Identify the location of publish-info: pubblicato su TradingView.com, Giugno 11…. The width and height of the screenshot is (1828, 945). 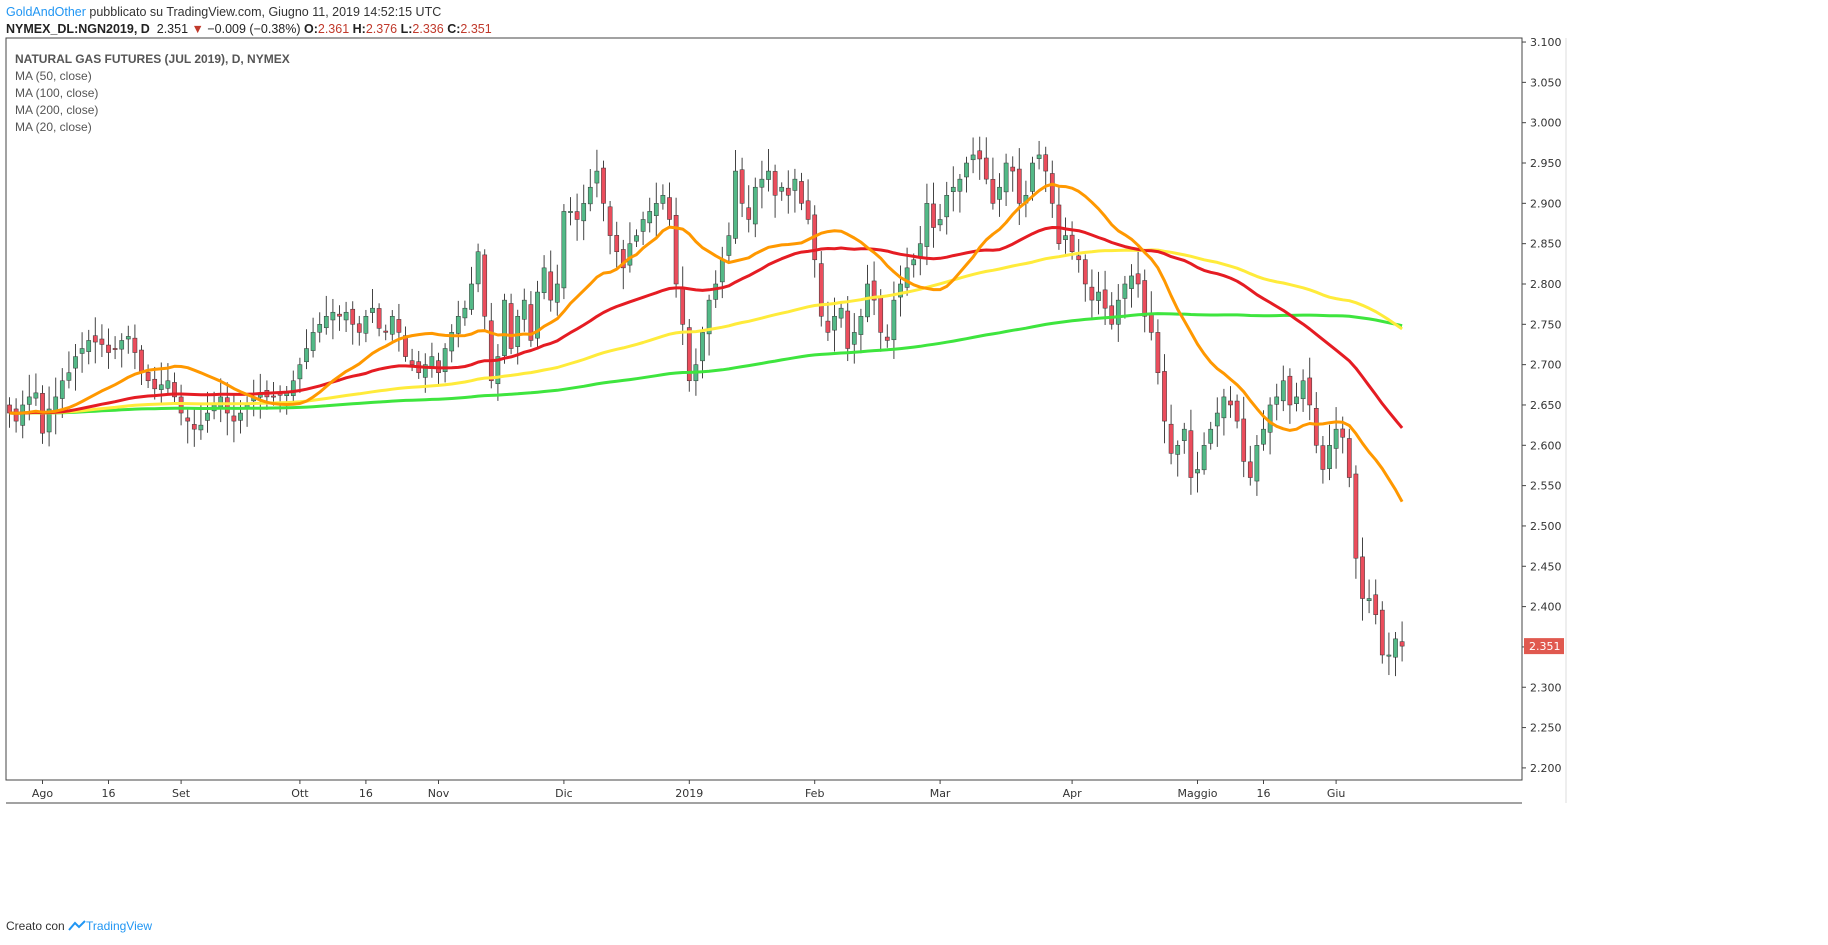
(265, 12).